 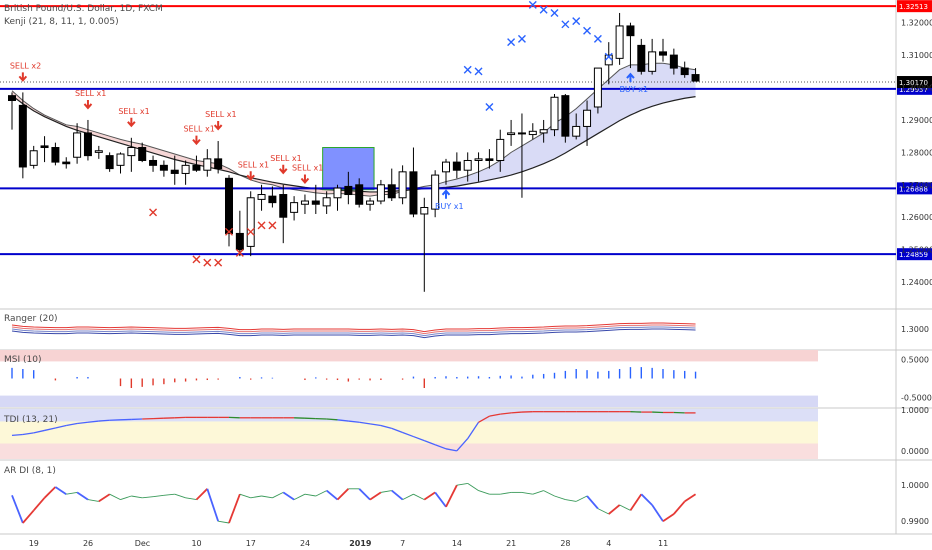 What do you see at coordinates (915, 360) in the screenshot?
I see `msi-axis-tick: 0.5000` at bounding box center [915, 360].